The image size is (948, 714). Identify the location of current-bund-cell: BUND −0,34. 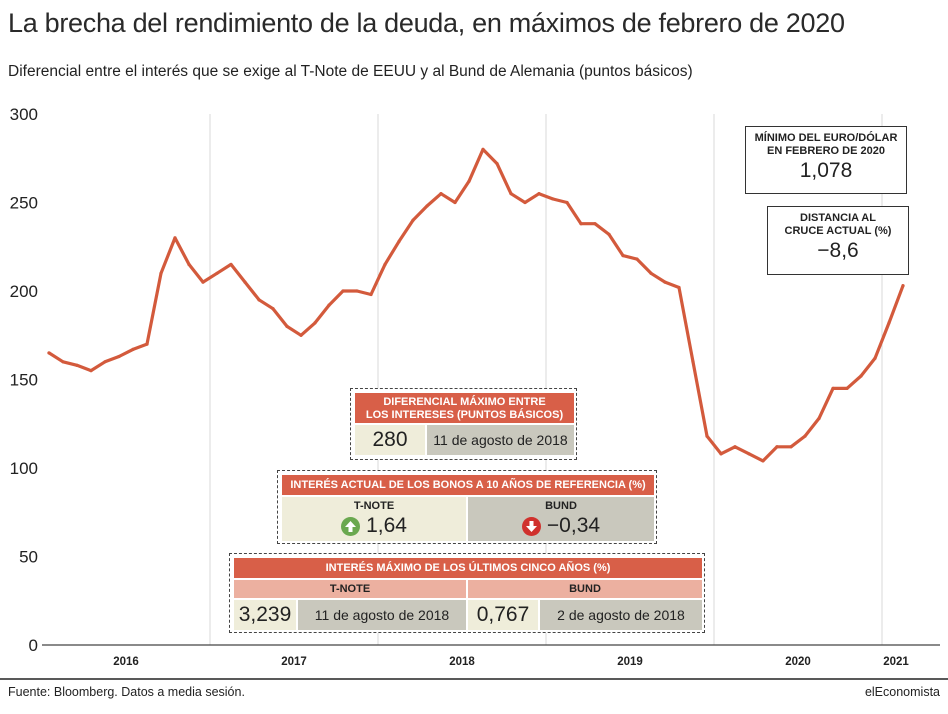
(561, 519).